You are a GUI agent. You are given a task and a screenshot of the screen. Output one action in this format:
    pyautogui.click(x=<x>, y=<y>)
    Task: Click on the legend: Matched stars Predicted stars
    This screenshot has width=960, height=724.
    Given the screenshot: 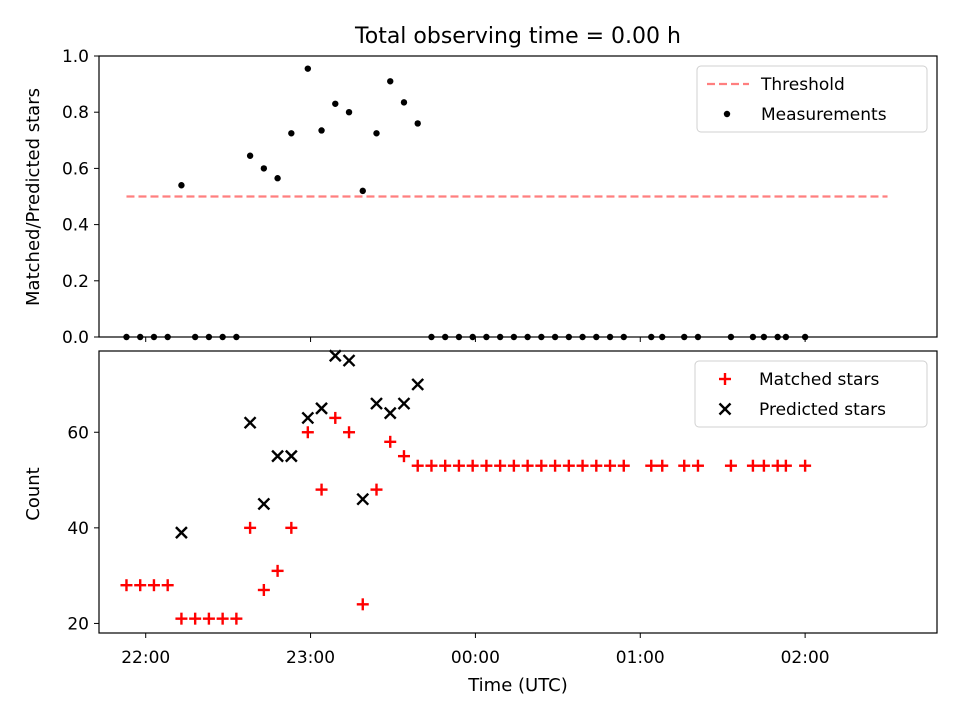 What is the action you would take?
    pyautogui.click(x=811, y=394)
    